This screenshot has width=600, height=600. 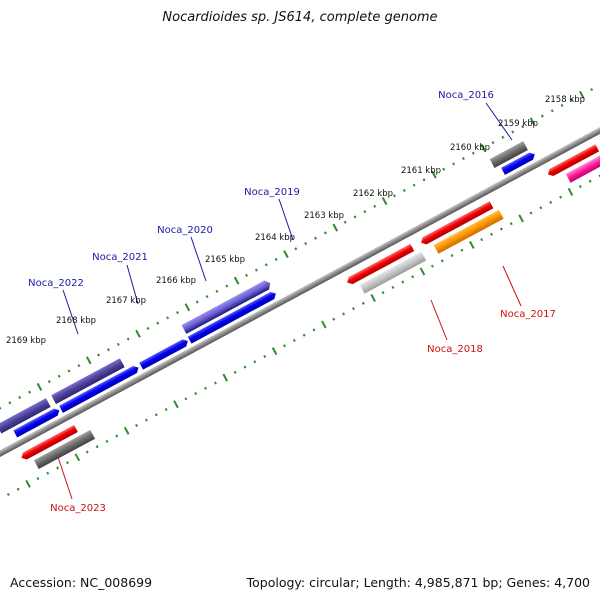 I want to click on gene-label: Noca_2018, so click(x=455, y=349).